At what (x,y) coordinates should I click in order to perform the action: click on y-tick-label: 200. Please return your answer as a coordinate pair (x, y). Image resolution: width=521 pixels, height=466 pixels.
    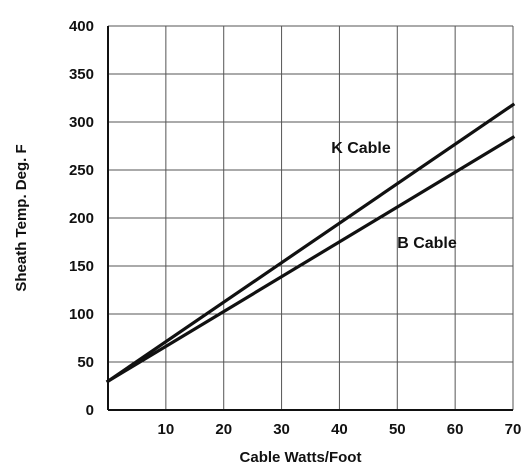
    Looking at the image, I should click on (81, 218).